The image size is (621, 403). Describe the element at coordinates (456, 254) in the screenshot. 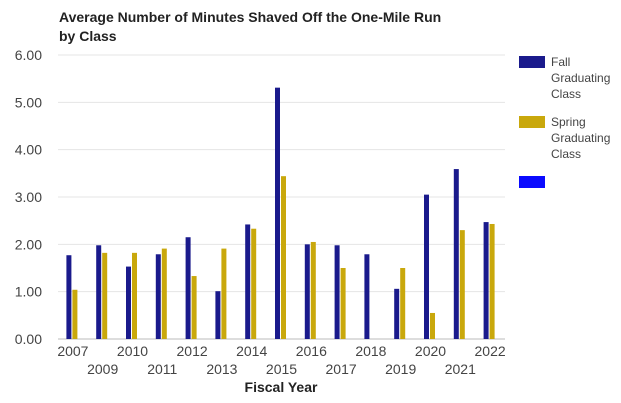

I see `bar-fall-2021` at that location.